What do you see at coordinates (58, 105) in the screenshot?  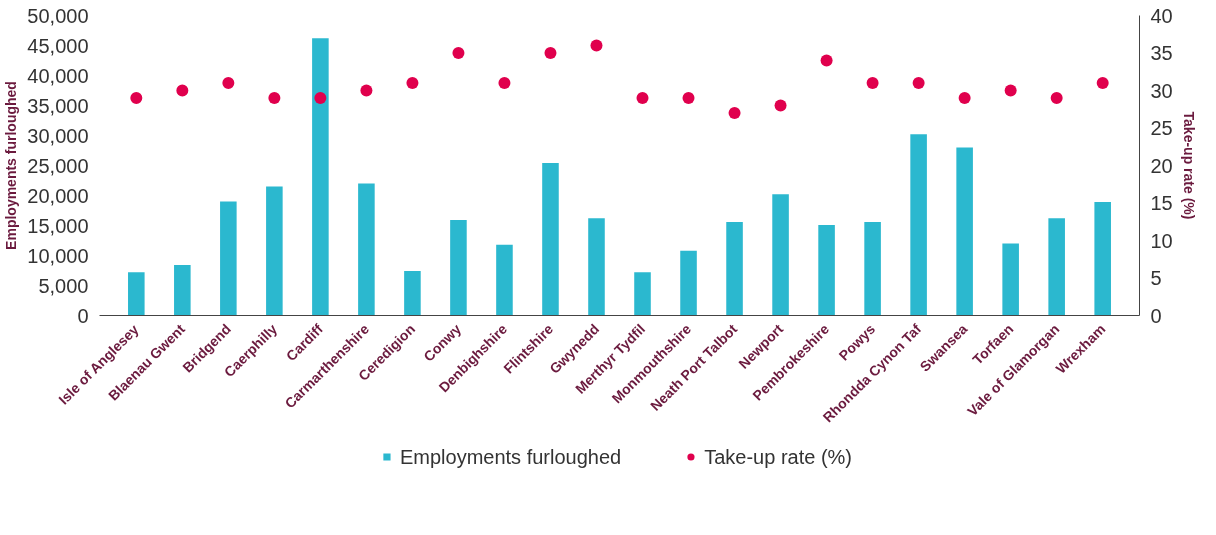 I see `y-tick-label: 35,000` at bounding box center [58, 105].